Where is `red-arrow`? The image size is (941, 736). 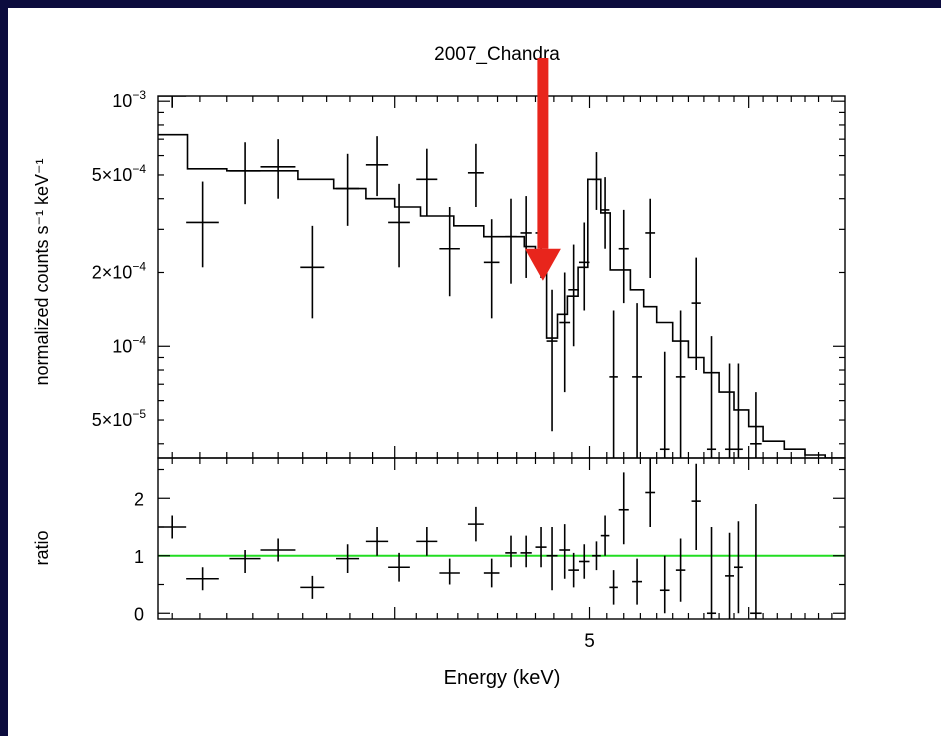
red-arrow is located at coordinates (542, 169).